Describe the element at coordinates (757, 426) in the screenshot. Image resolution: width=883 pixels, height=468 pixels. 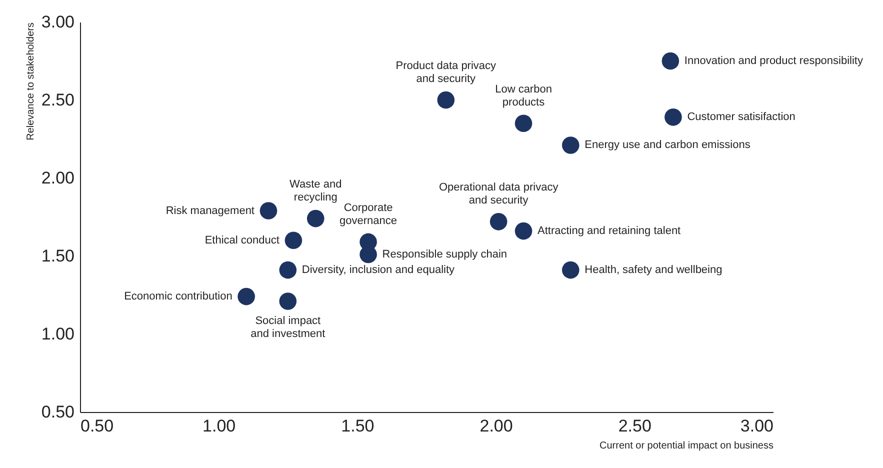
I see `x-tick-label: 3.00` at that location.